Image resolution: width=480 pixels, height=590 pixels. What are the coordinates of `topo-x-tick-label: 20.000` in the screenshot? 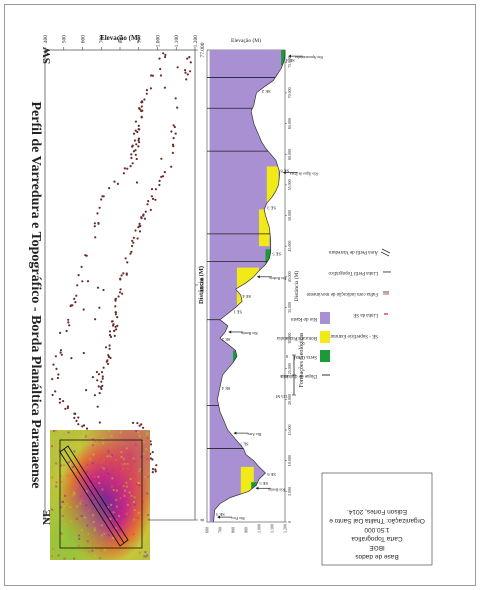 It's located at (289, 399).